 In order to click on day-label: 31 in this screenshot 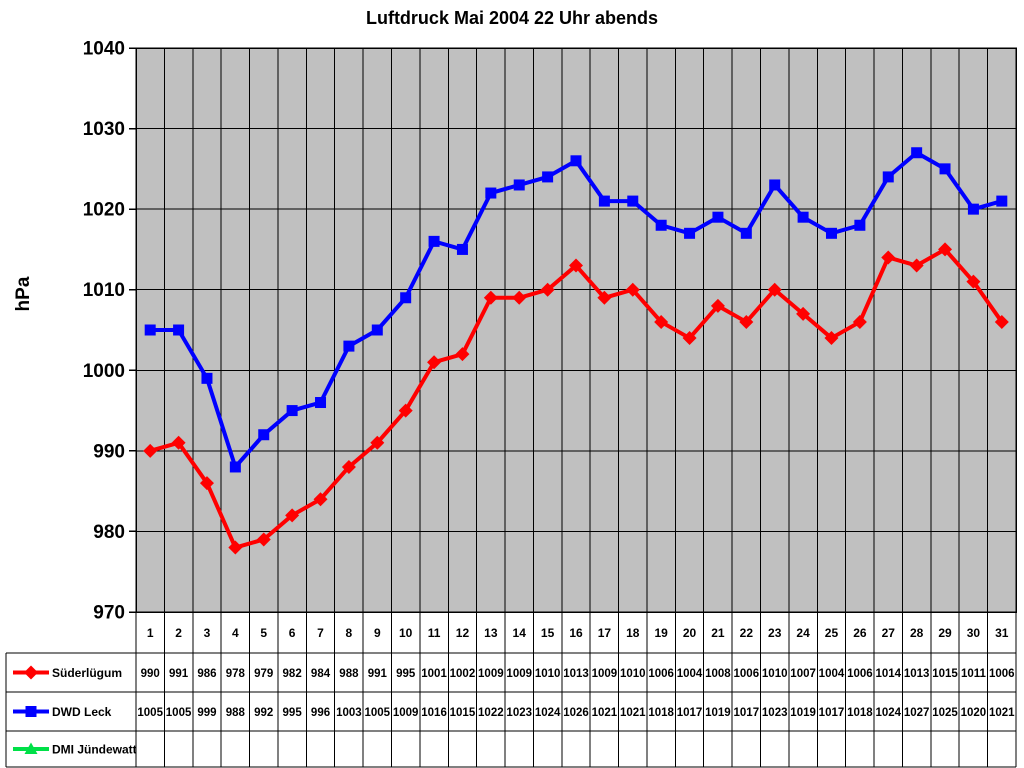, I will do `click(1002, 633)`.